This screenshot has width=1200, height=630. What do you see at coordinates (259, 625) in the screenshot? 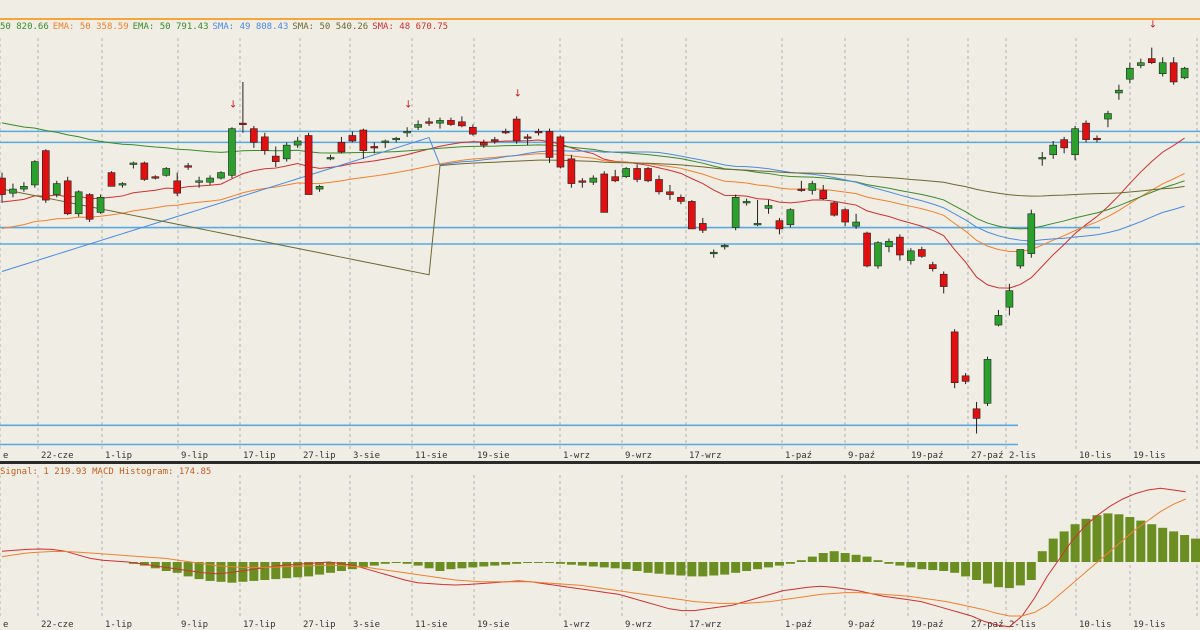
I see `x-tick-label-macd: 17-lip` at bounding box center [259, 625].